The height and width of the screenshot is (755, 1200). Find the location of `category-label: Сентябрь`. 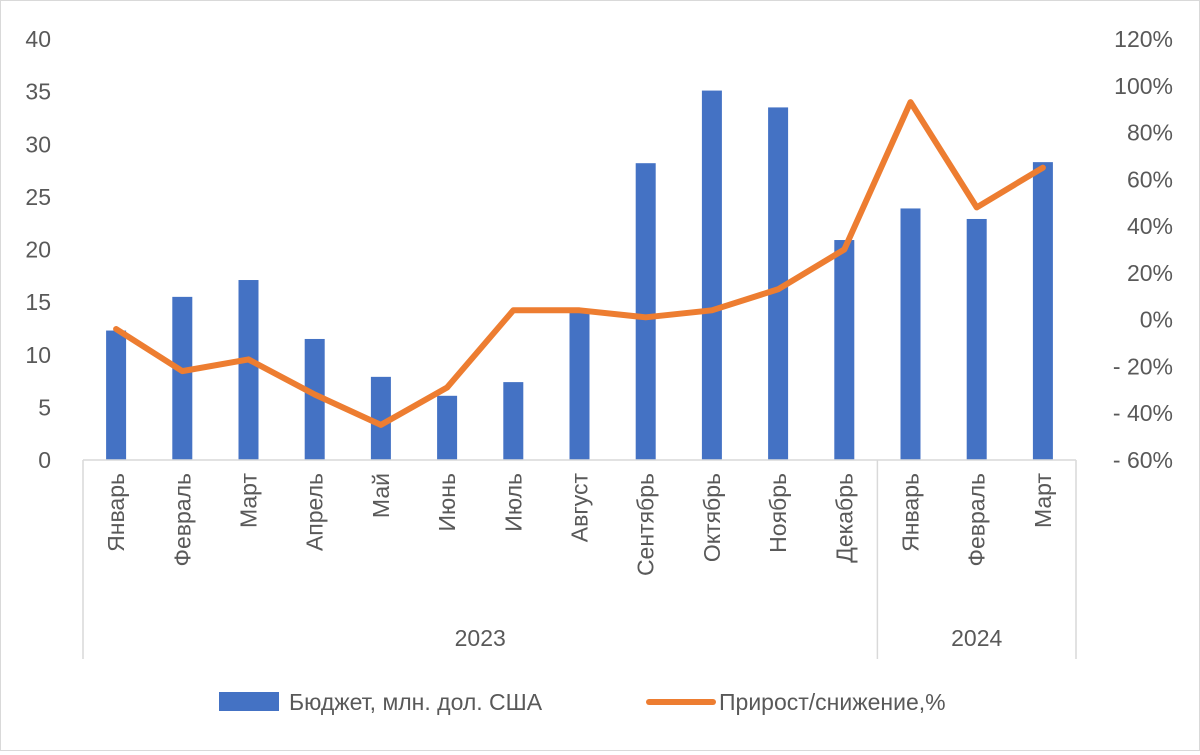

category-label: Сентябрь is located at coordinates (646, 524).